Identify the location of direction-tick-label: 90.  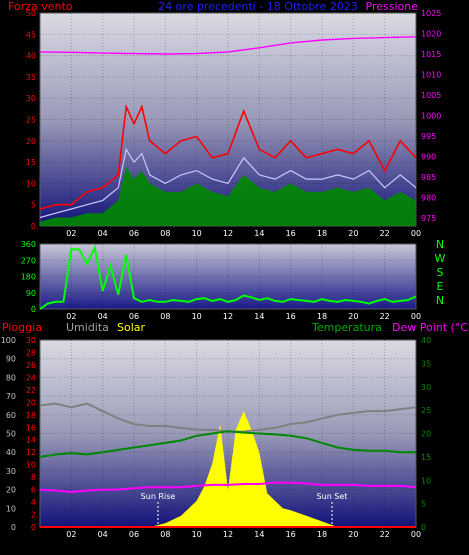
(31, 293).